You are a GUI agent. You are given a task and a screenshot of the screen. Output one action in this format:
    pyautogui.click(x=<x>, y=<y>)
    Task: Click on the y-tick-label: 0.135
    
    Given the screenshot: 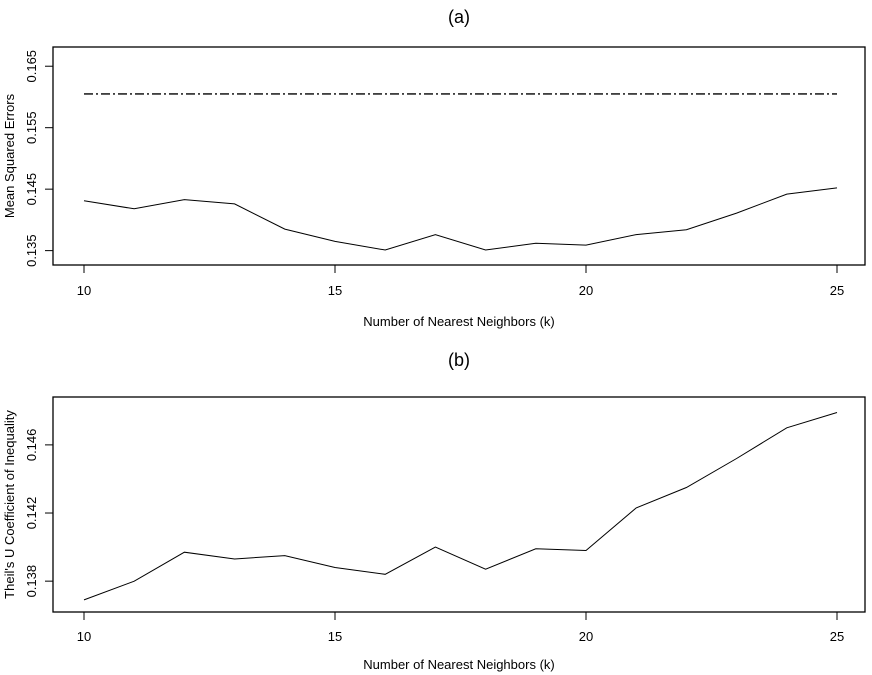 What is the action you would take?
    pyautogui.click(x=31, y=250)
    